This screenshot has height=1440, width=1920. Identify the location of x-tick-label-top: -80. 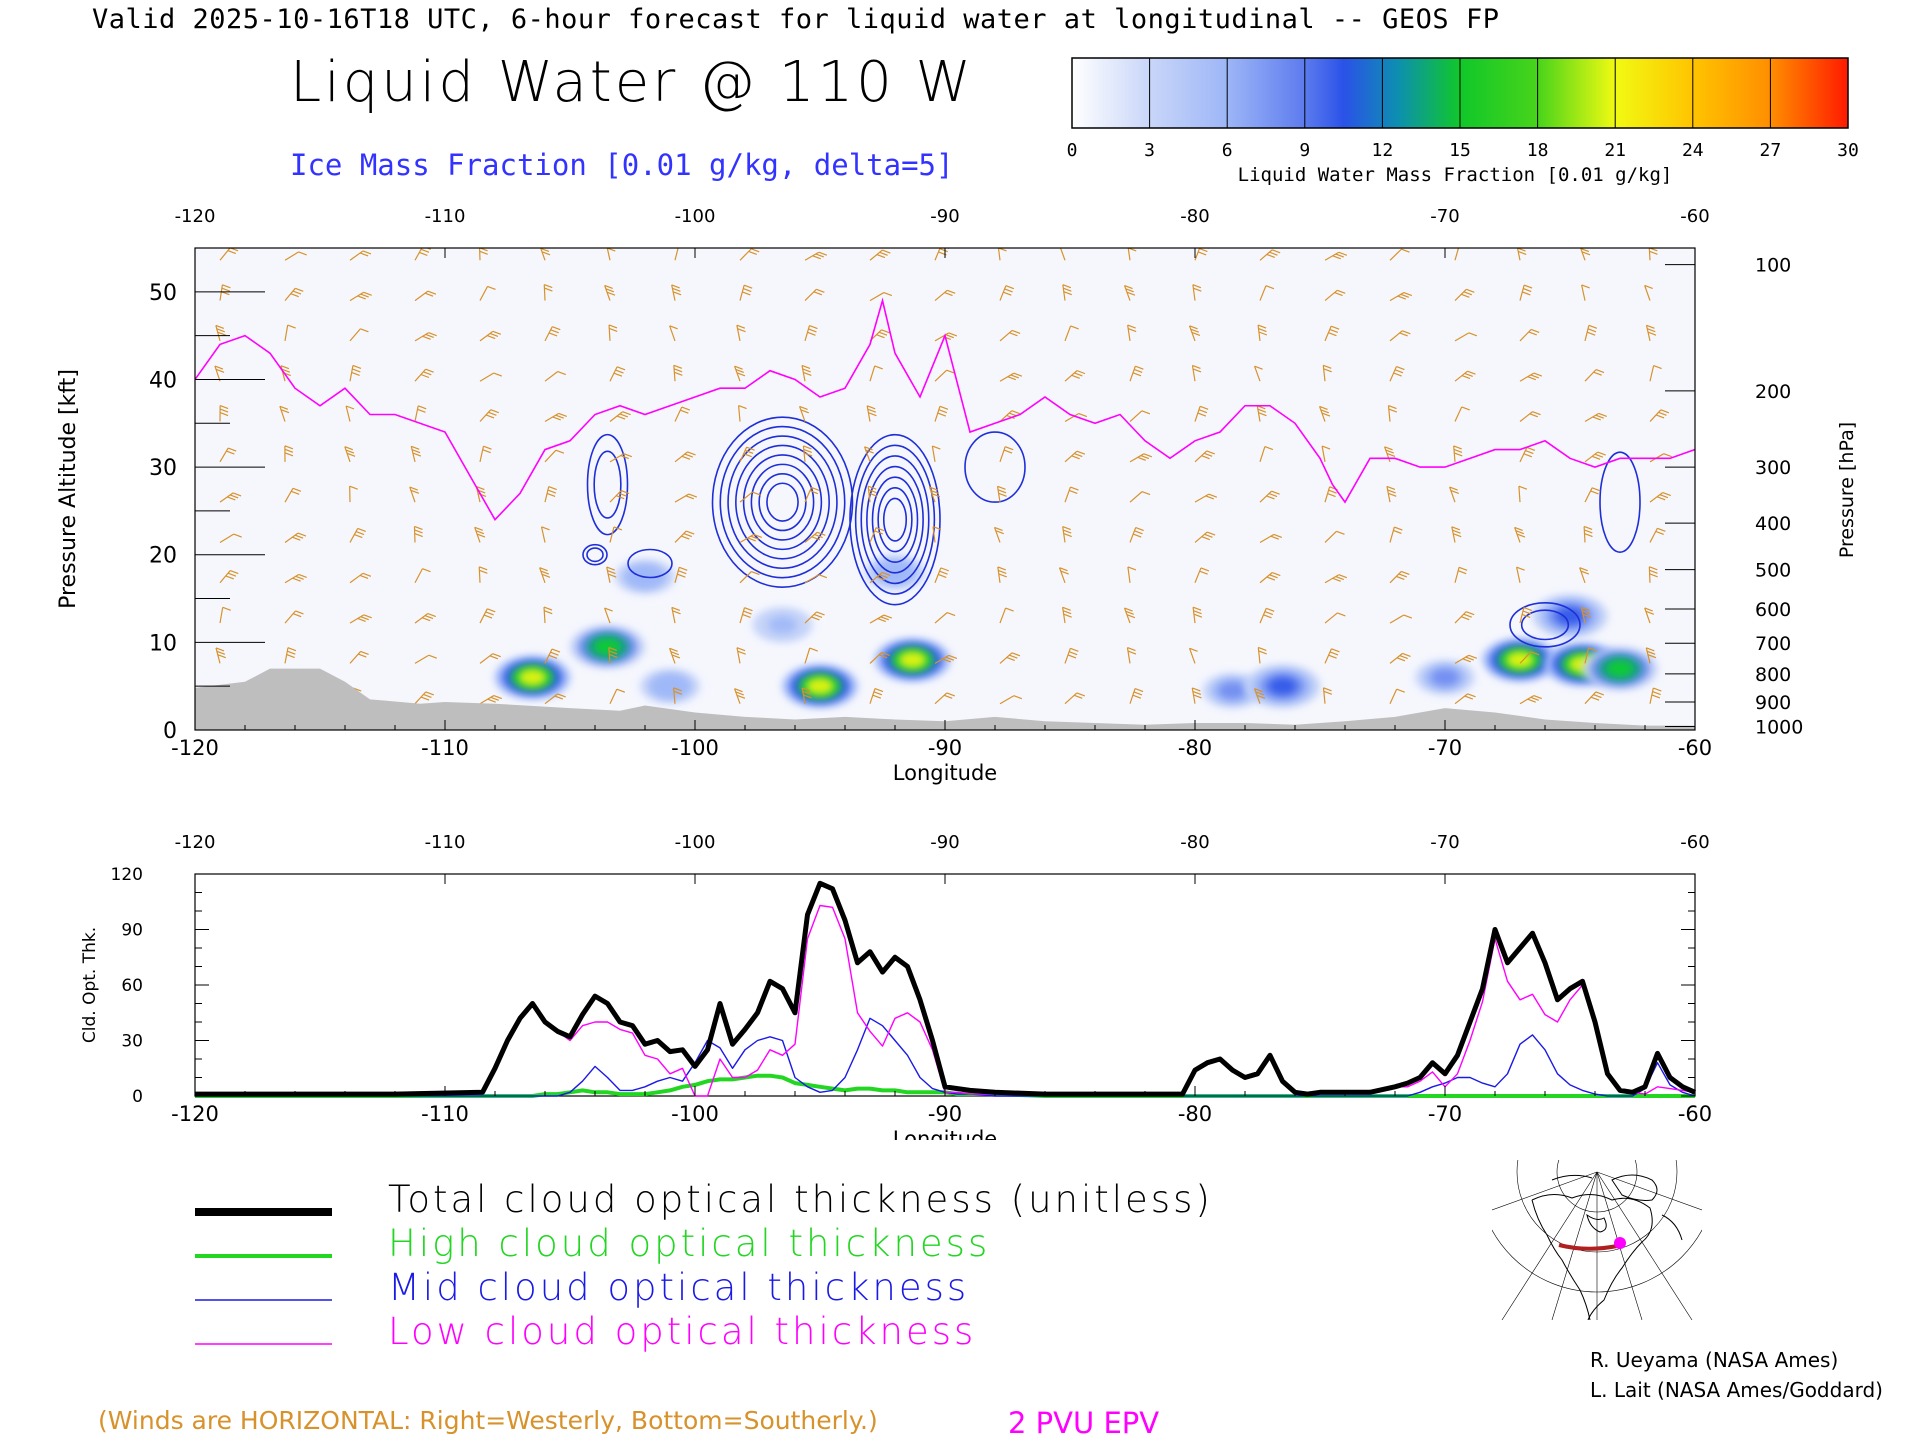
(1194, 216).